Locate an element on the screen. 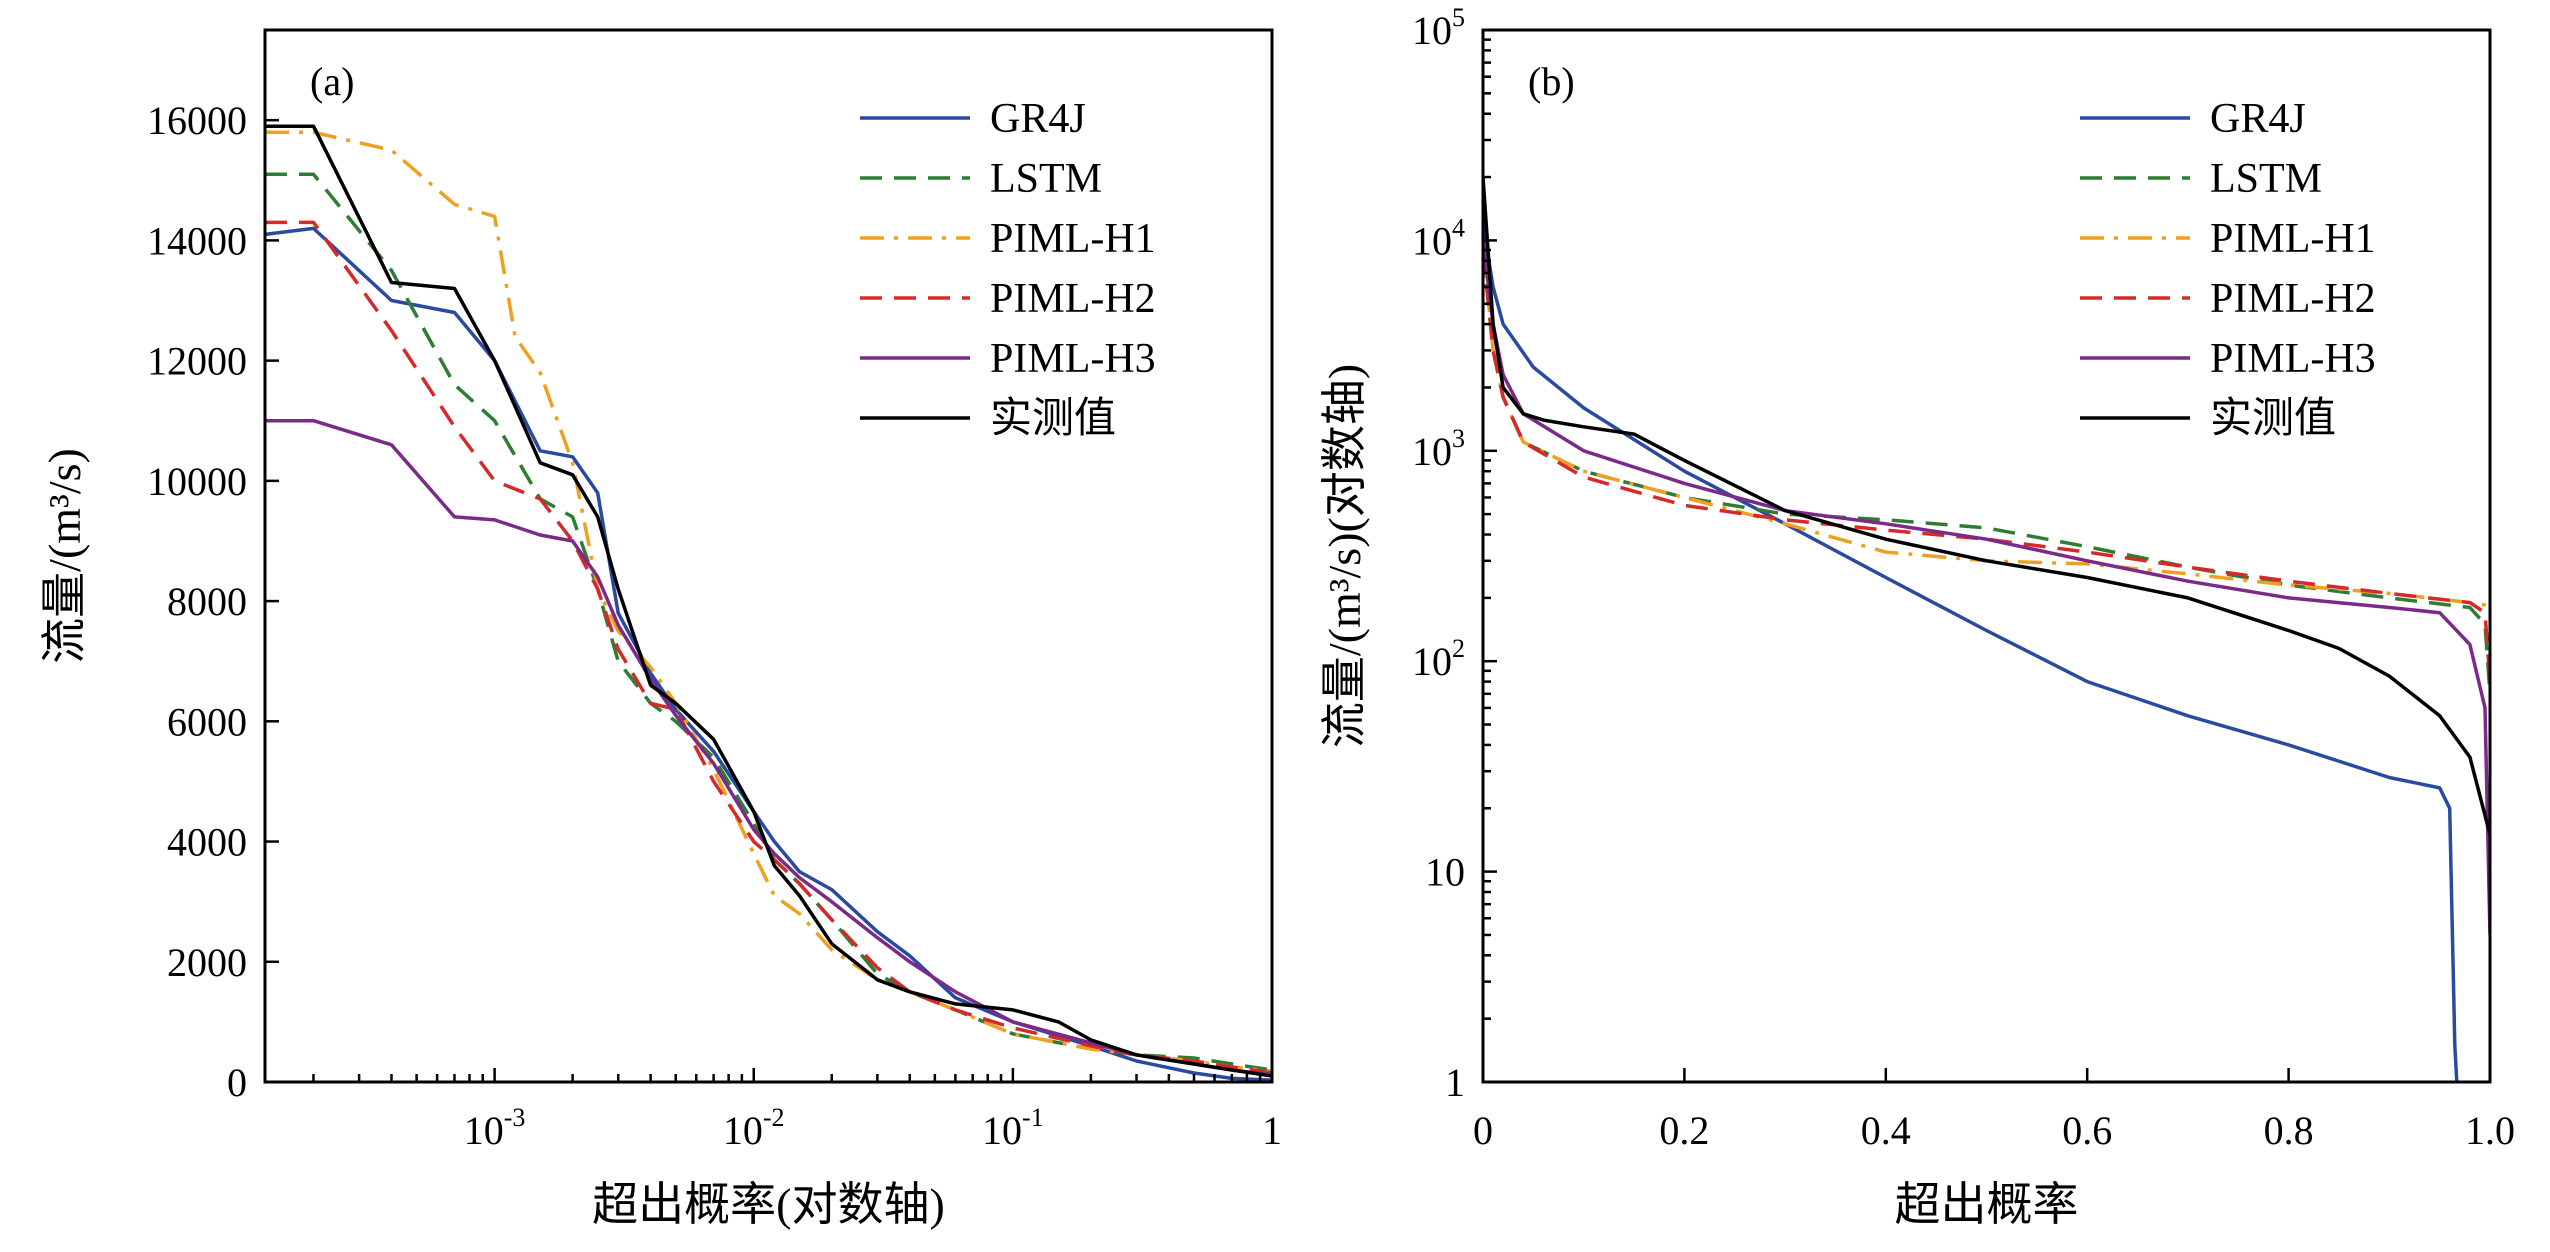 This screenshot has height=1252, width=2550. y-tick-label: 8000 is located at coordinates (207, 601).